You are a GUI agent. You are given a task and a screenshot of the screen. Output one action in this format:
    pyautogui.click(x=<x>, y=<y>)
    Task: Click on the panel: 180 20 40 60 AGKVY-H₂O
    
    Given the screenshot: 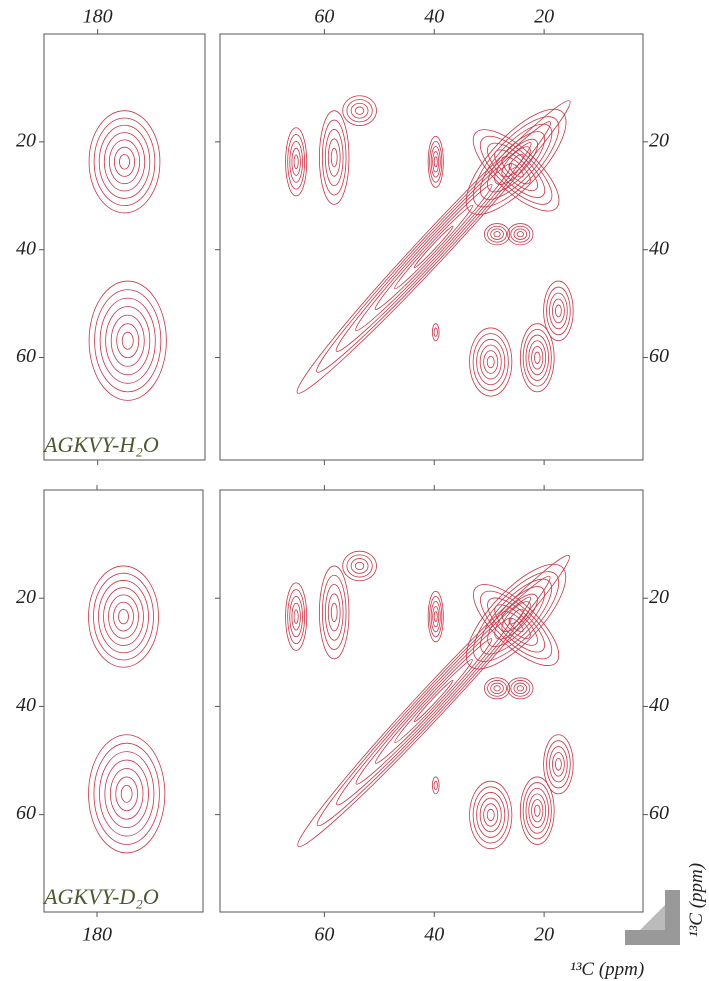 What is the action you would take?
    pyautogui.click(x=111, y=235)
    